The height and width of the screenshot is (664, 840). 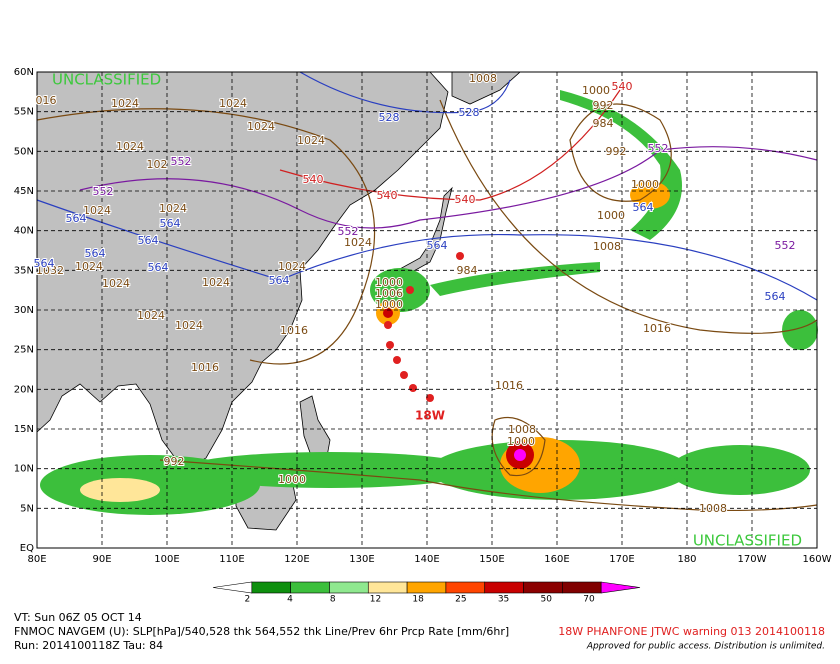 I want to click on storm-track, so click(x=424, y=327).